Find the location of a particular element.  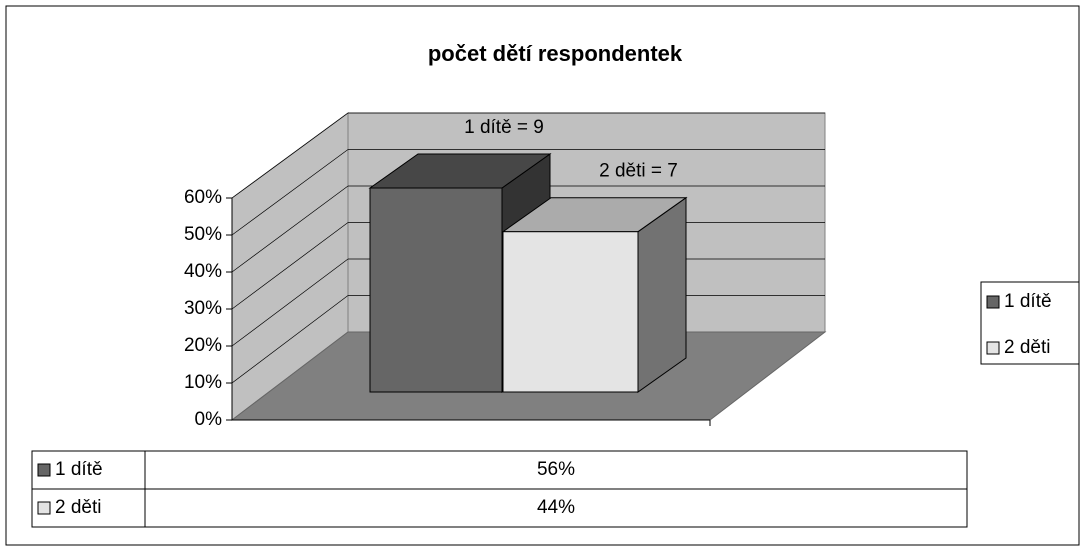

data-label: 1 dítě = 9 is located at coordinates (504, 127).